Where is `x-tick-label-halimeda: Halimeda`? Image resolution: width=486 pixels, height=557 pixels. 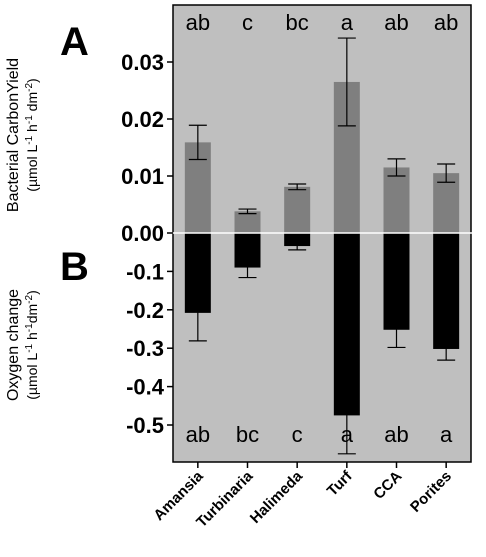
x-tick-label-halimeda: Halimeda is located at coordinates (277, 497).